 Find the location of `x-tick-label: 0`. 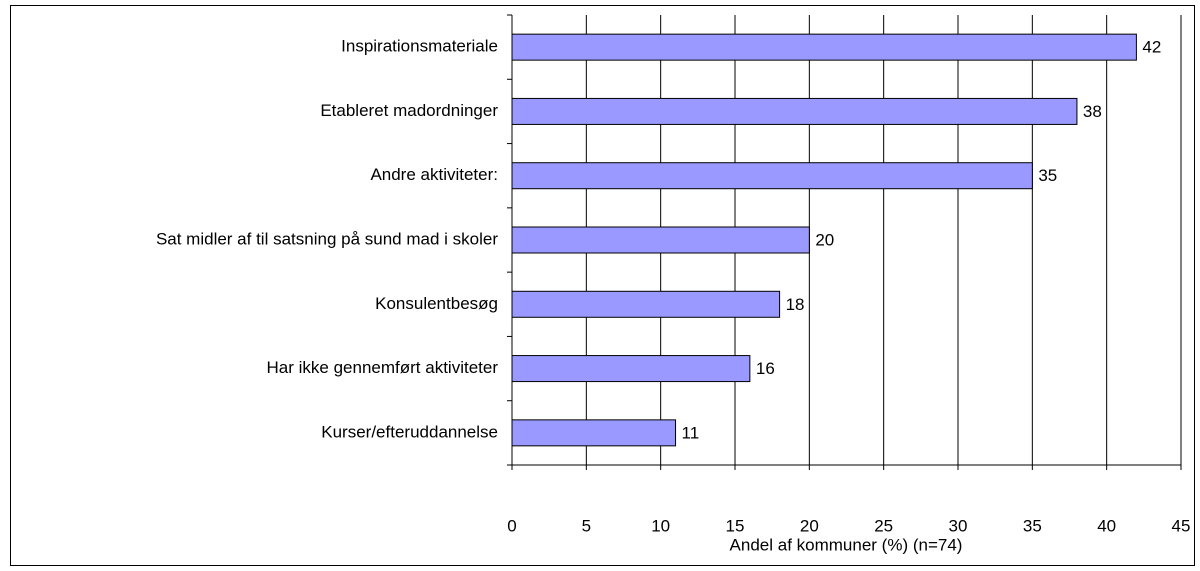

x-tick-label: 0 is located at coordinates (511, 525).